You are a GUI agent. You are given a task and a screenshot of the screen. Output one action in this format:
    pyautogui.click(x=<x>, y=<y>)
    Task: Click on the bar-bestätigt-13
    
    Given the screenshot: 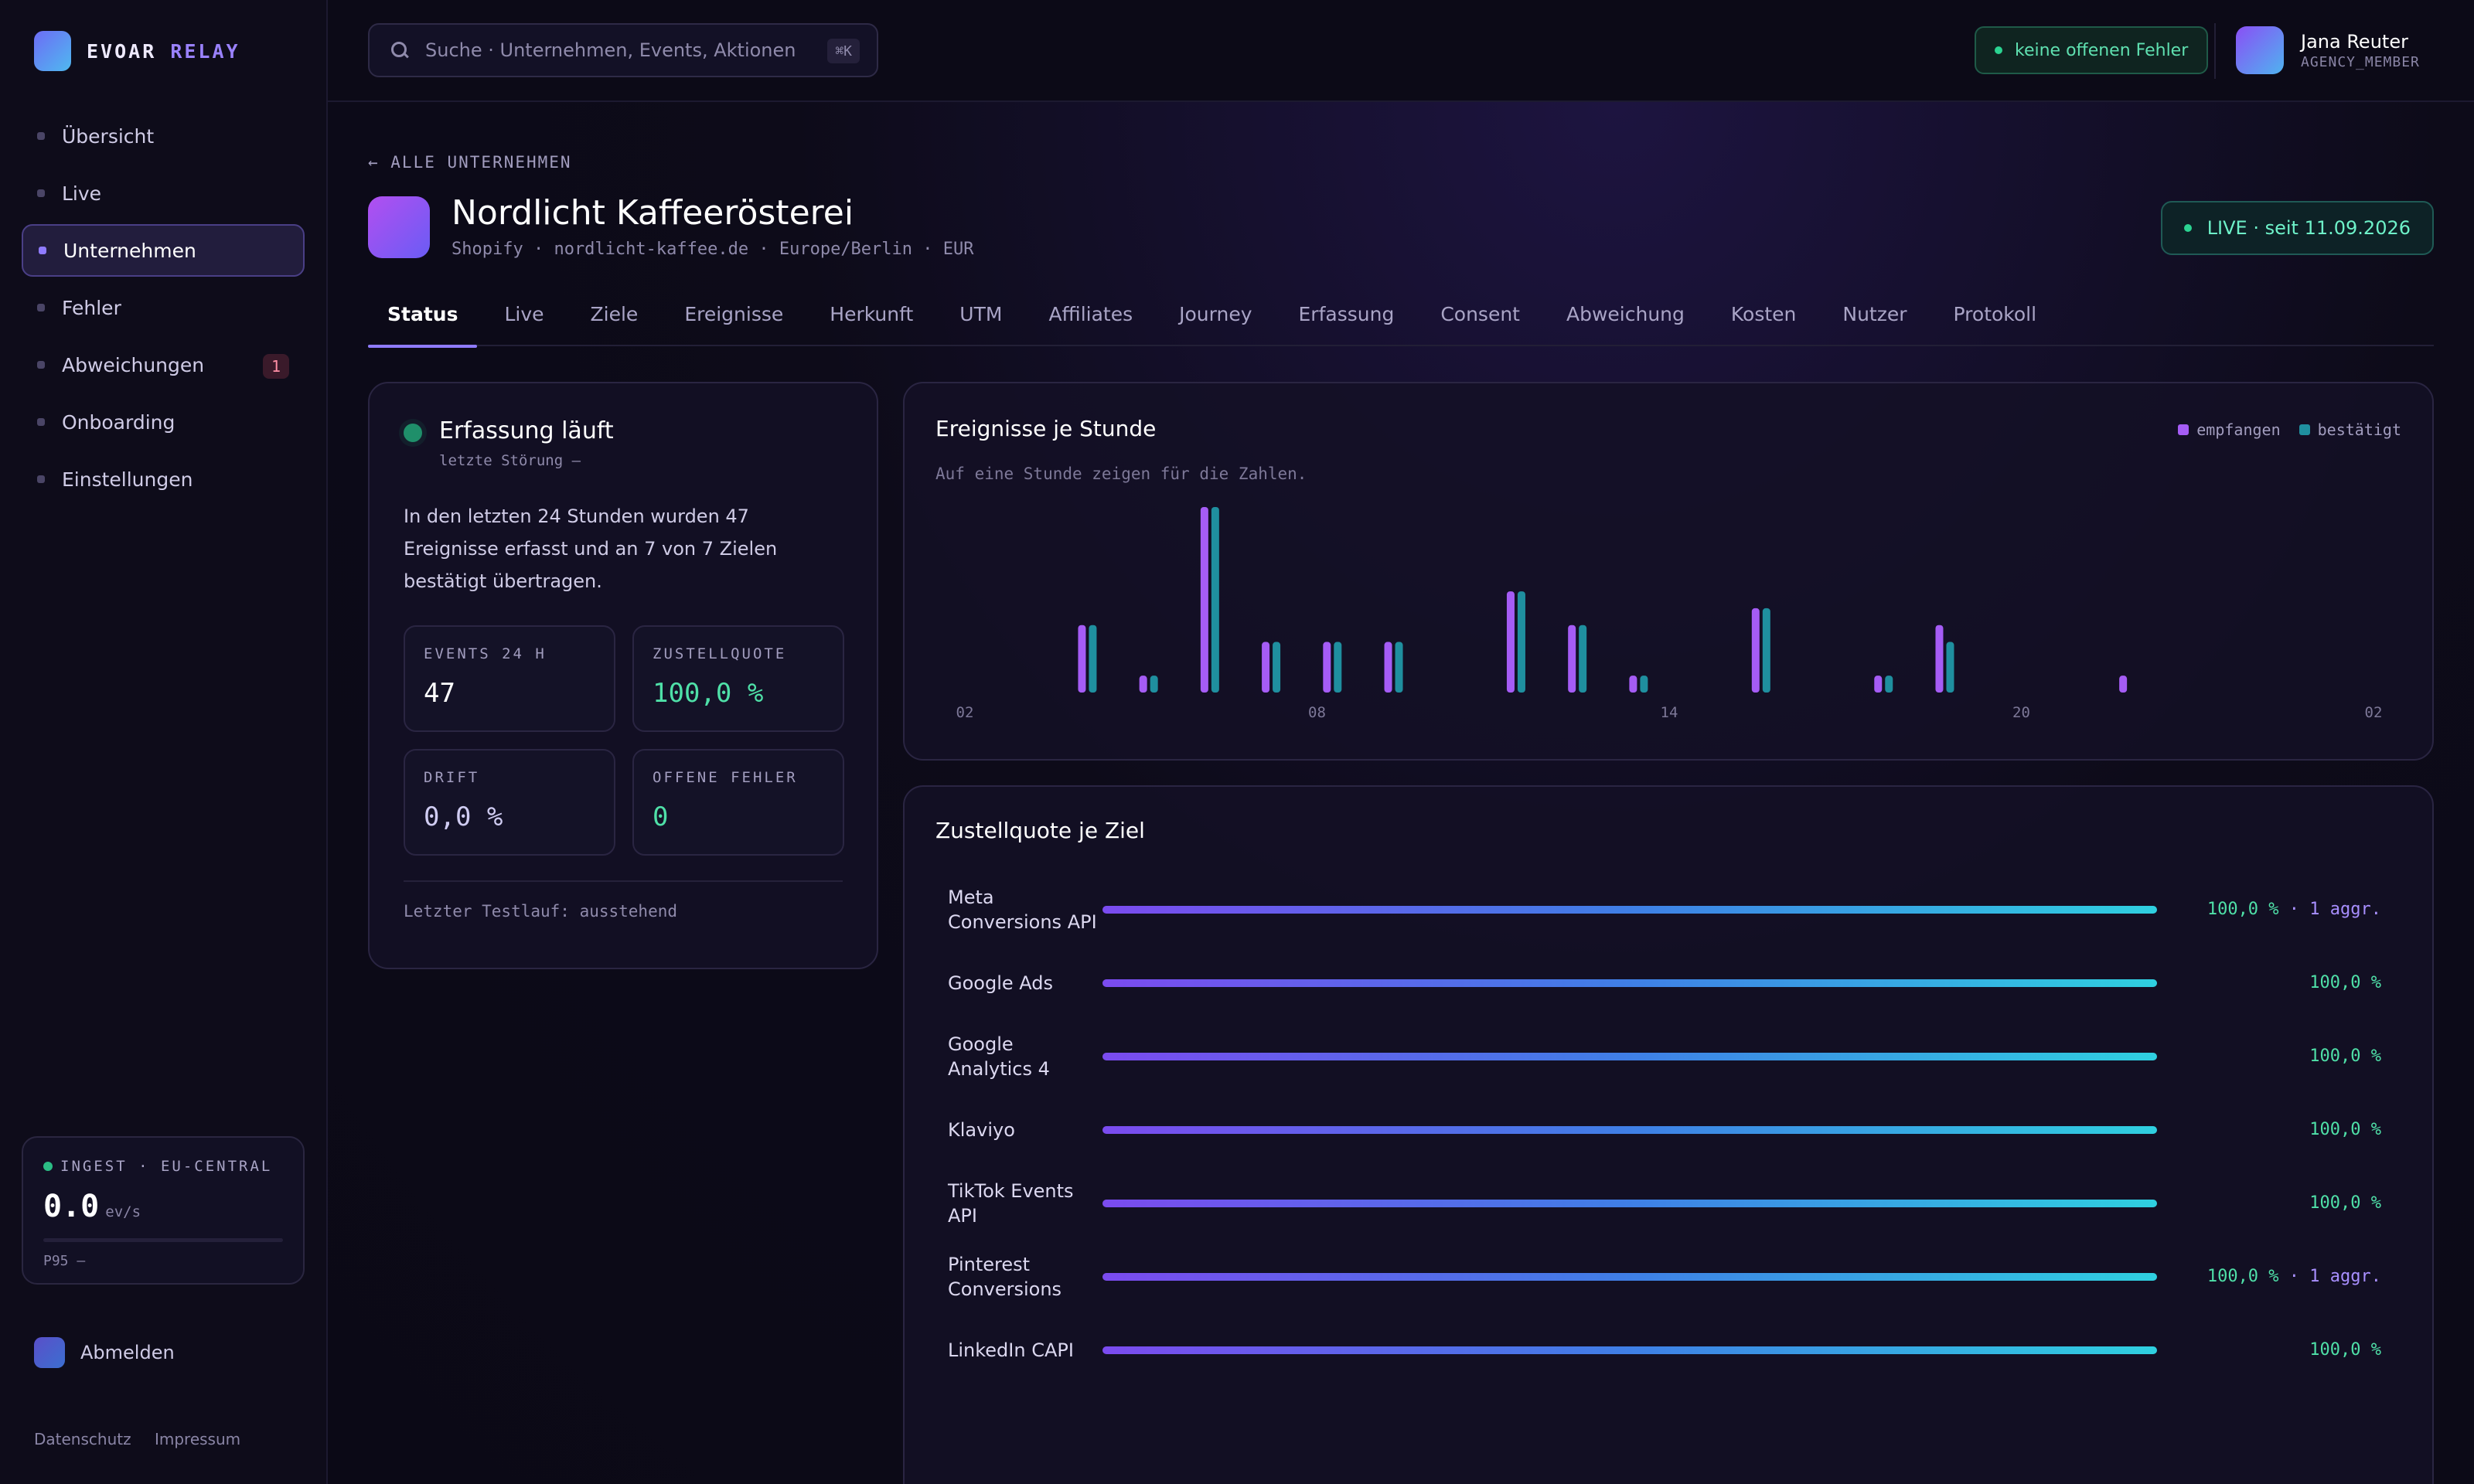 What is the action you would take?
    pyautogui.click(x=1644, y=684)
    